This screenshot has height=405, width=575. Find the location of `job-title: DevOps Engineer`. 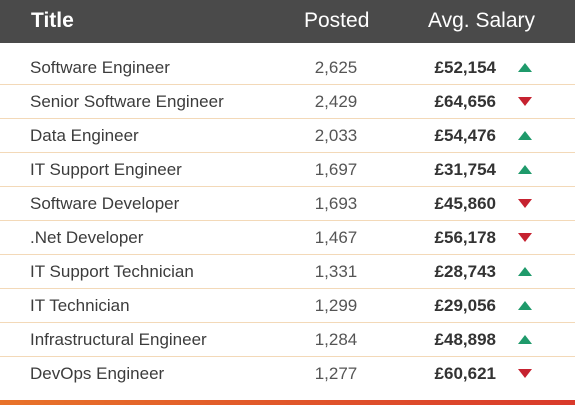

job-title: DevOps Engineer is located at coordinates (97, 373).